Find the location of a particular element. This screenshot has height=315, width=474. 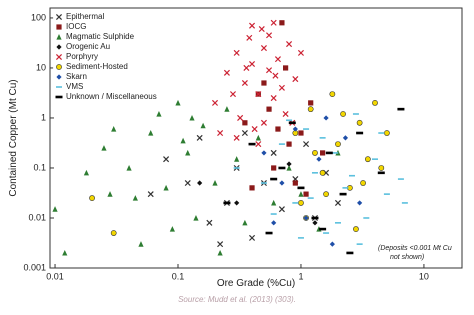

y-tick-label: 0.001 is located at coordinates (34, 267).